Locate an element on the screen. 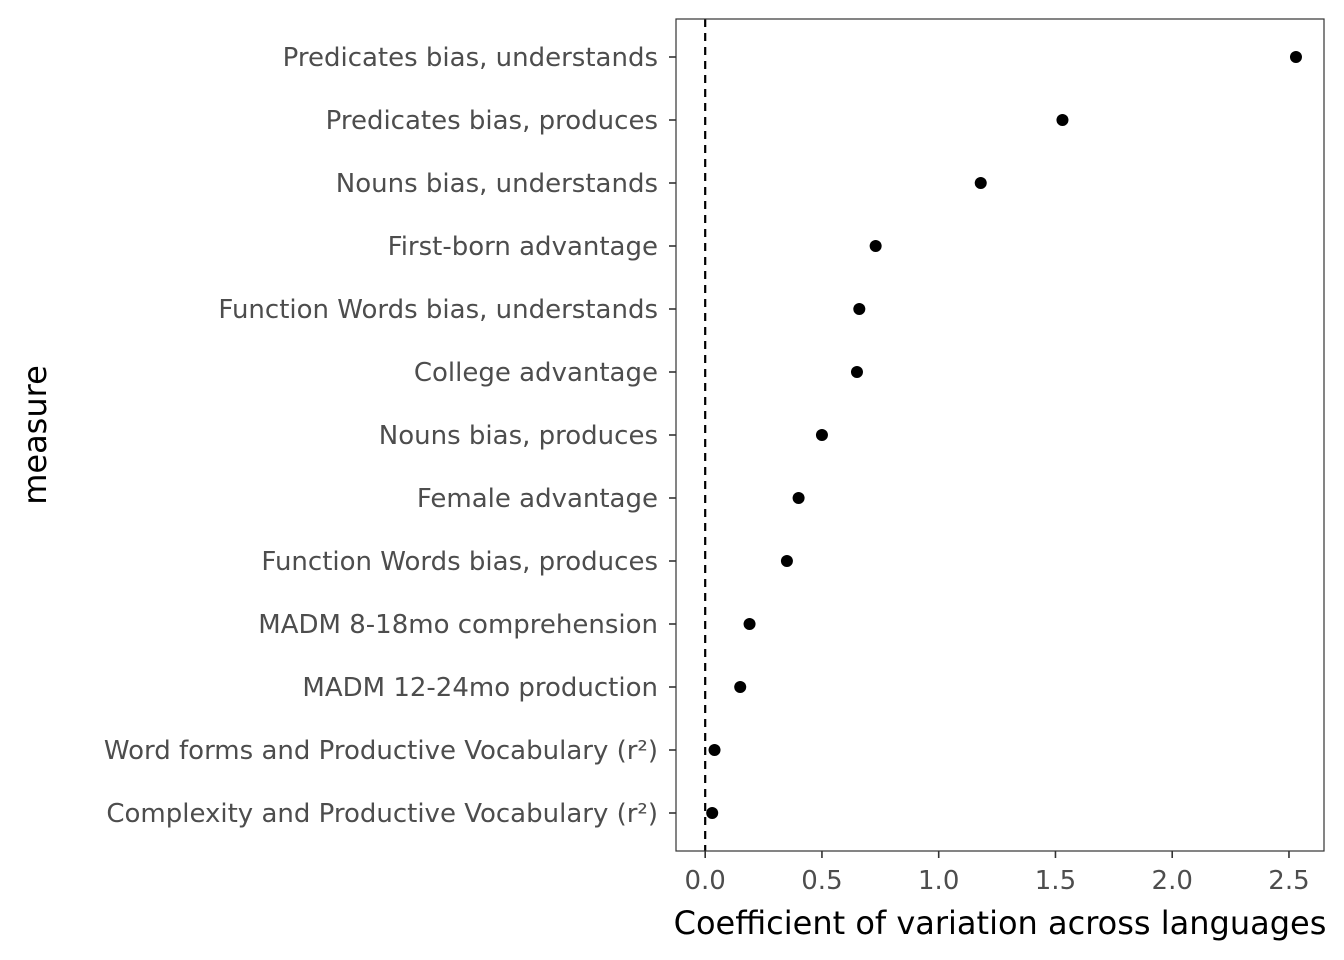 Image resolution: width=1344 pixels, height=960 pixels. x-tick-label: 0.5 is located at coordinates (821, 881).